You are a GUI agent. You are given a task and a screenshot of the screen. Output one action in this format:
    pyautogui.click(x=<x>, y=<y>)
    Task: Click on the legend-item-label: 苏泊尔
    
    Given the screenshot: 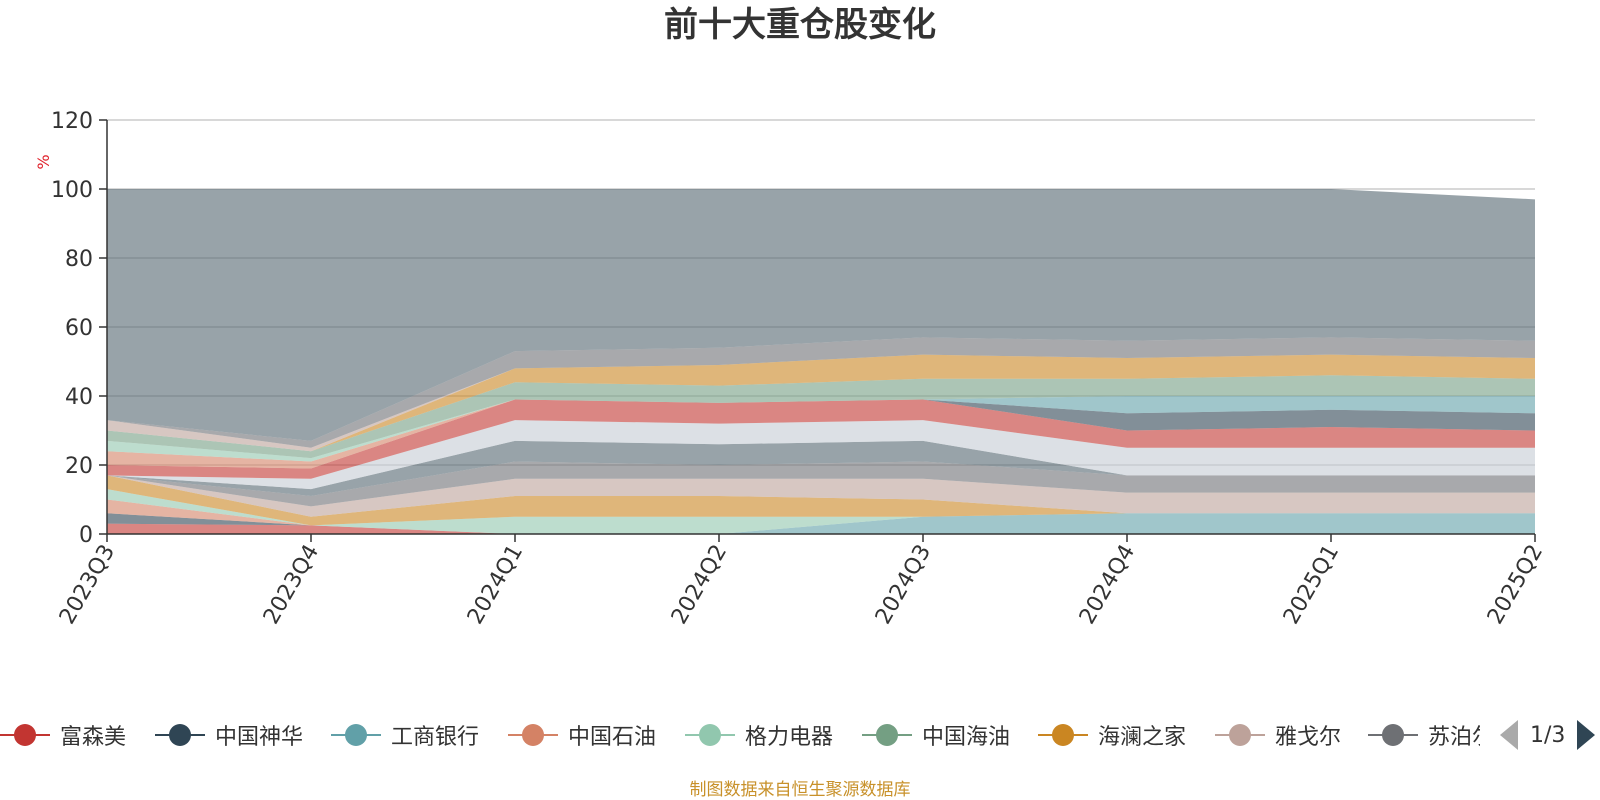 What is the action you would take?
    pyautogui.click(x=1454, y=737)
    